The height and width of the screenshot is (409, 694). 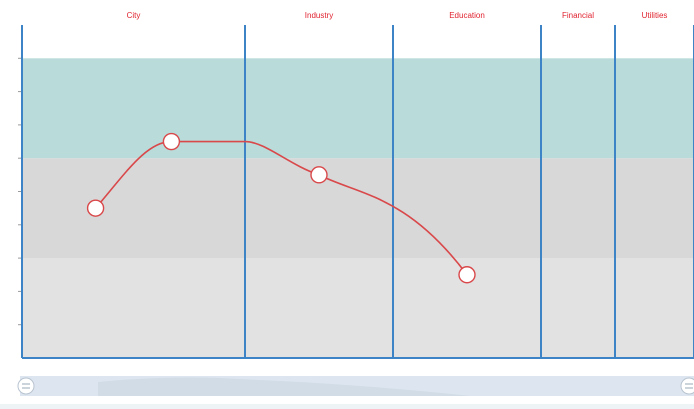 I want to click on data-zoom-slider, so click(x=355, y=386).